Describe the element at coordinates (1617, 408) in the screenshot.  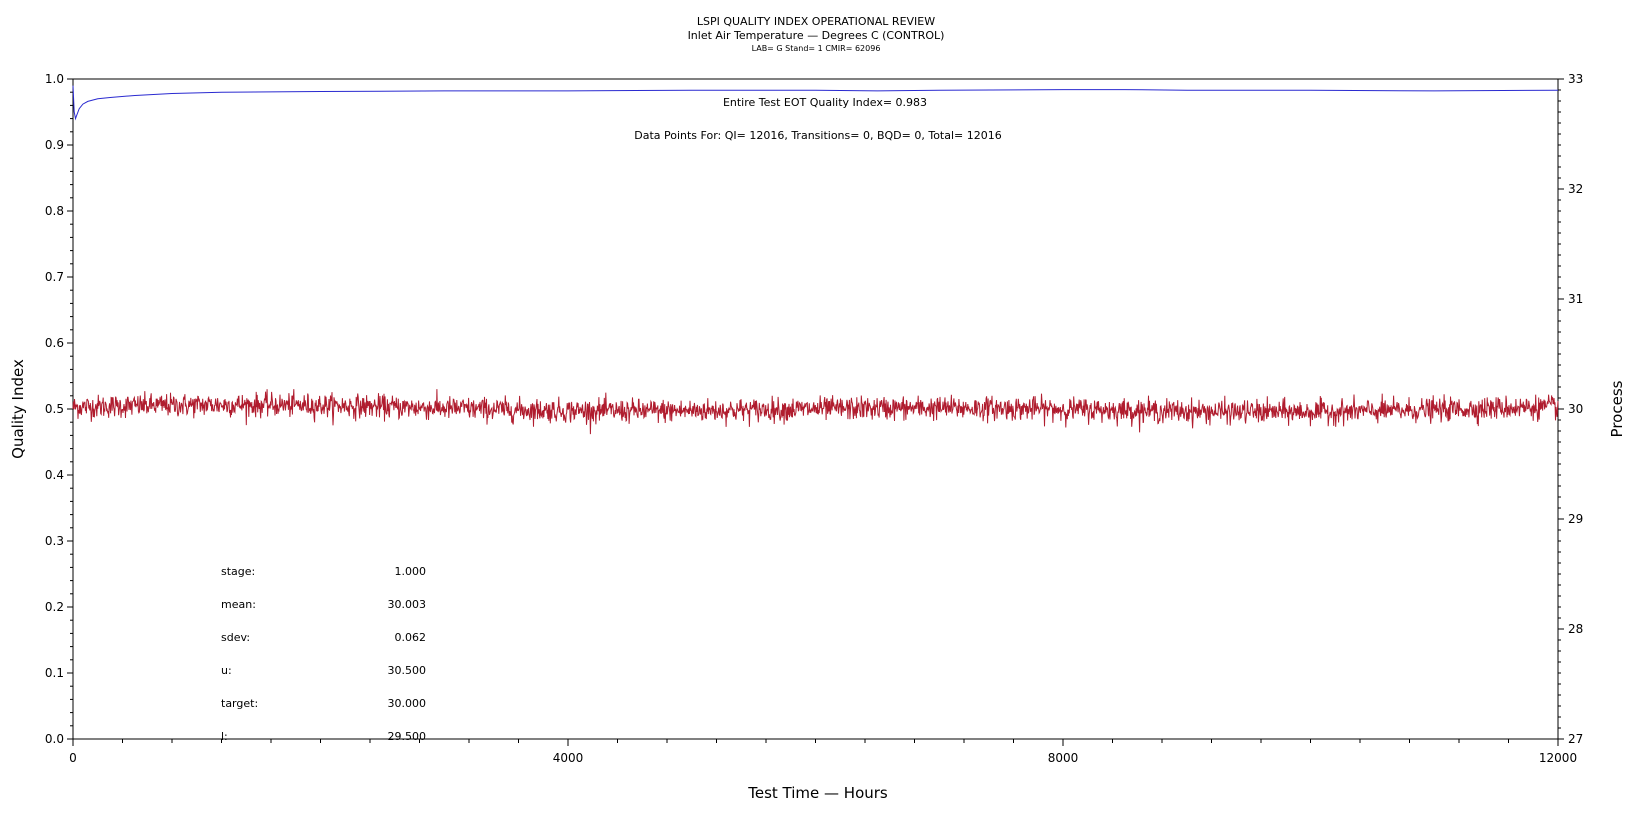
I see `y2-axis-title: Process` at that location.